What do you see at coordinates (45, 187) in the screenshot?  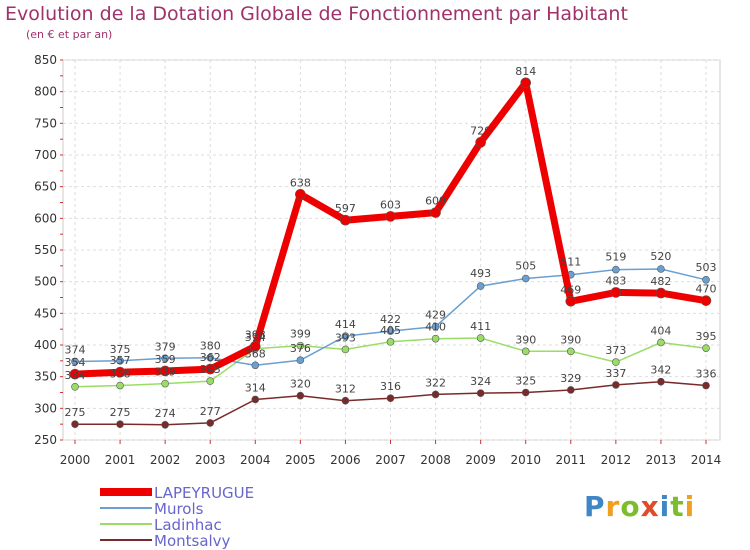 I see `y-tick-label-650: 650` at bounding box center [45, 187].